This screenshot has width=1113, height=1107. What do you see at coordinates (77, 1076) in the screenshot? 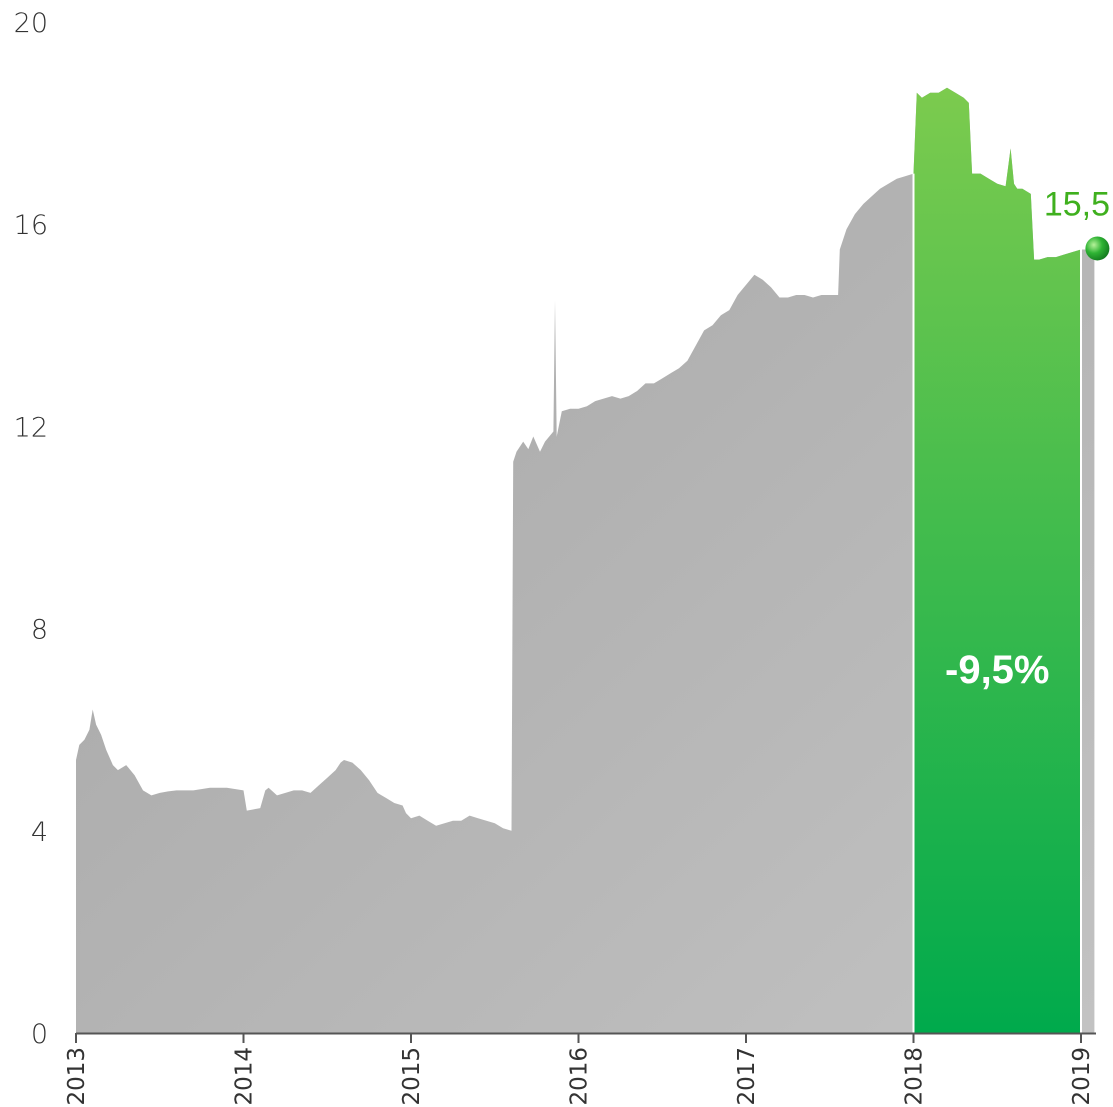
I see `x-tick-label: 2013` at bounding box center [77, 1076].